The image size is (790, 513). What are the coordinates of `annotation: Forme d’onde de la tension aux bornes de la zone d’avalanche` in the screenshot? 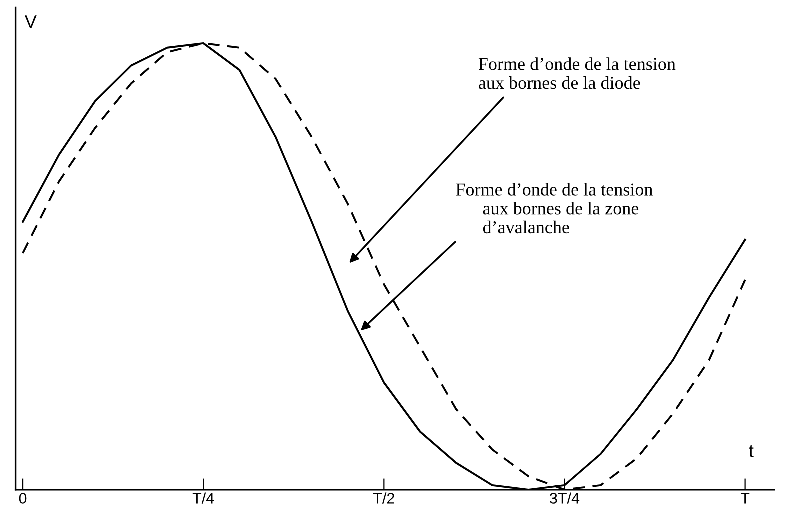 It's located at (554, 208).